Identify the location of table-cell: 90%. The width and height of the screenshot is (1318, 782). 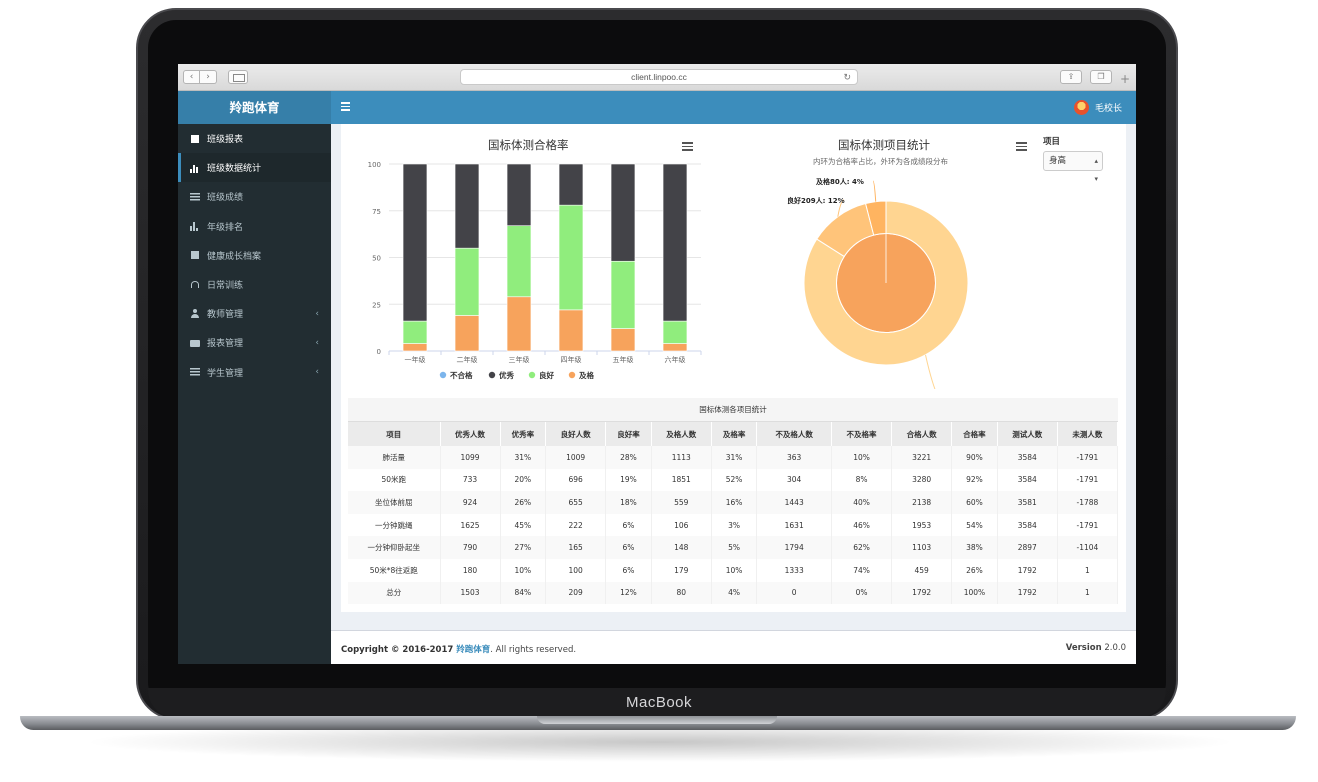
(974, 457).